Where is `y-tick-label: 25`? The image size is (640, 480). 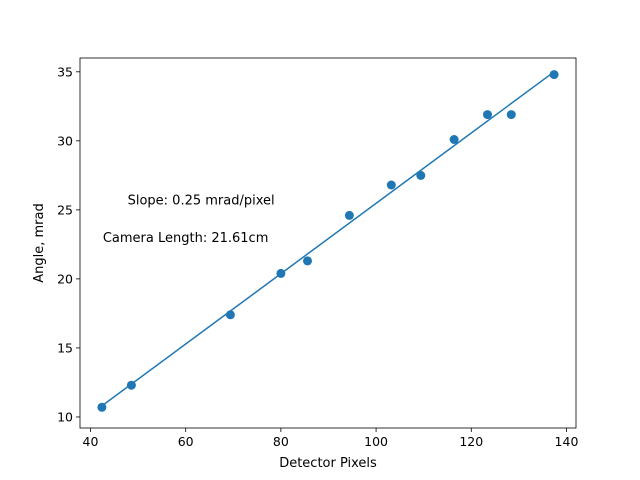
y-tick-label: 25 is located at coordinates (65, 209).